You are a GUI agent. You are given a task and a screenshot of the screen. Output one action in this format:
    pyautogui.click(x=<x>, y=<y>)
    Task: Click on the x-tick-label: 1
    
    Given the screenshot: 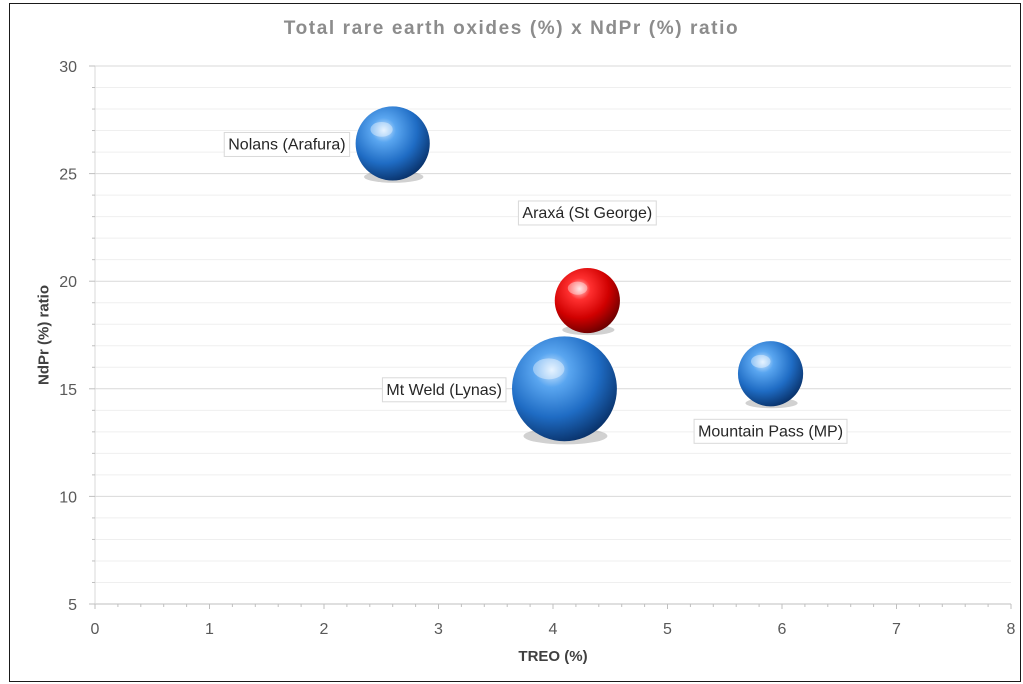 What is the action you would take?
    pyautogui.click(x=209, y=629)
    